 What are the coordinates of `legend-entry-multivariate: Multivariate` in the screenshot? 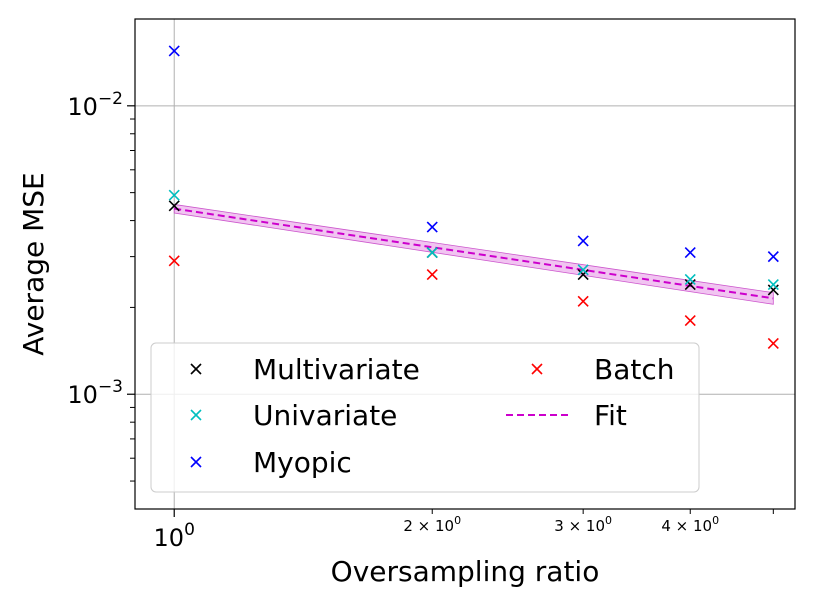 It's located at (305, 369).